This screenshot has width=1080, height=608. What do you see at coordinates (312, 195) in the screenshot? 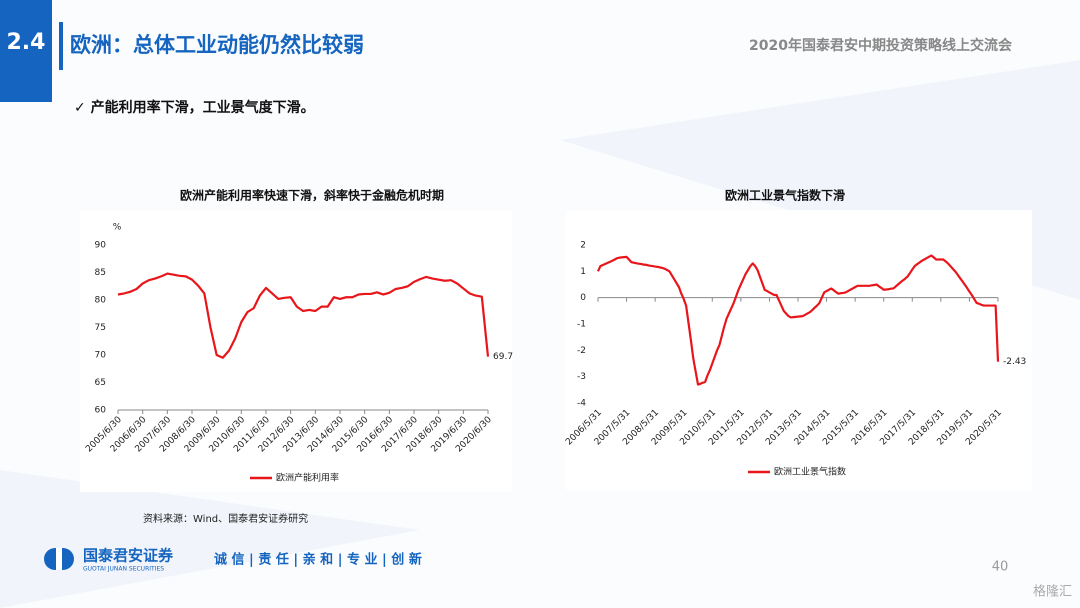
I see `chart-title: 欧洲产能利用率快速下滑，斜率快于金融危机时期` at bounding box center [312, 195].